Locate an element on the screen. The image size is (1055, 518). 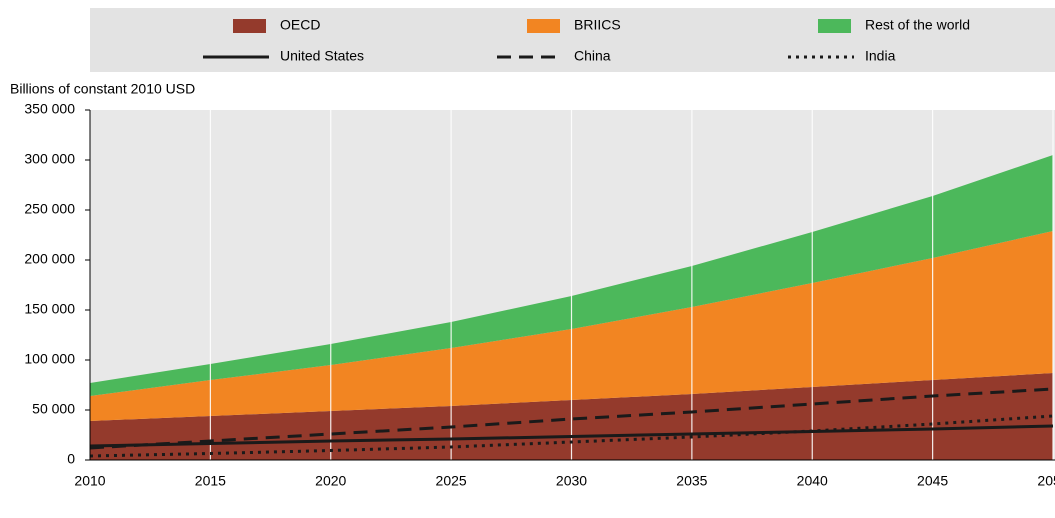
legend-label: China is located at coordinates (592, 56).